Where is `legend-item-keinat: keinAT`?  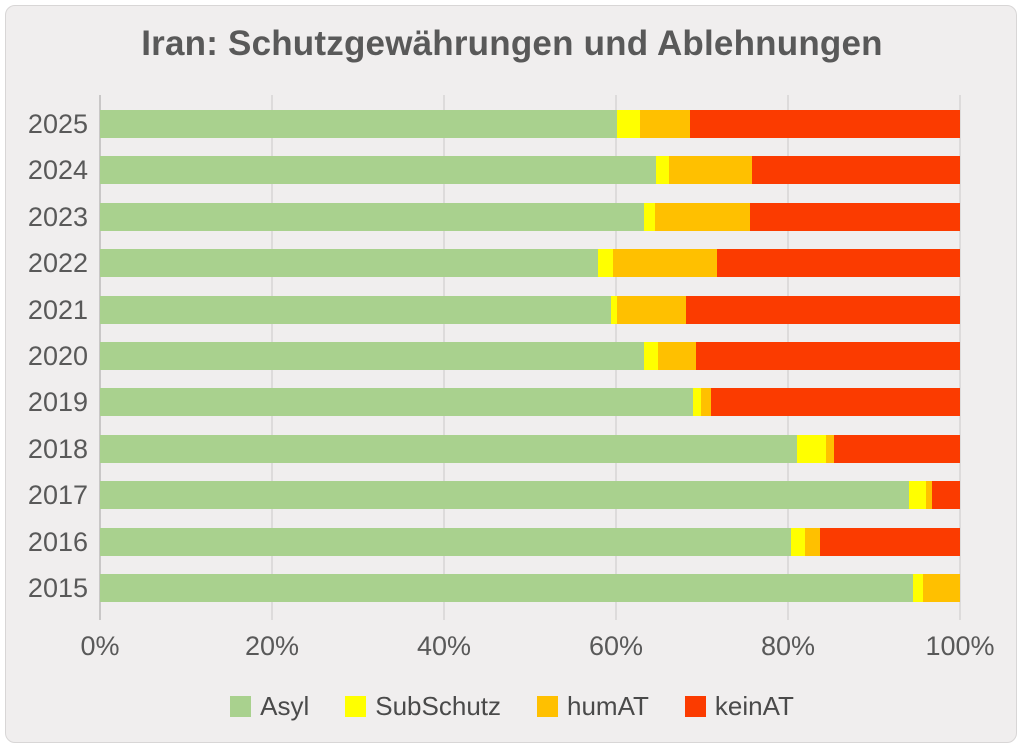
legend-item-keinat: keinAT is located at coordinates (739, 706).